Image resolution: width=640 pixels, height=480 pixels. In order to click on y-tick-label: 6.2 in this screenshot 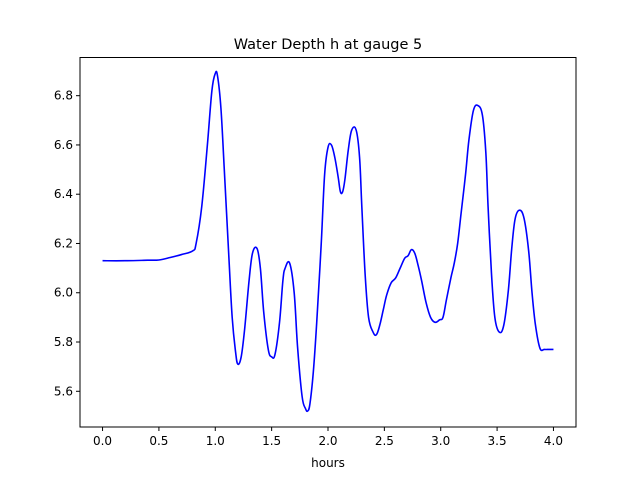, I will do `click(63, 243)`.